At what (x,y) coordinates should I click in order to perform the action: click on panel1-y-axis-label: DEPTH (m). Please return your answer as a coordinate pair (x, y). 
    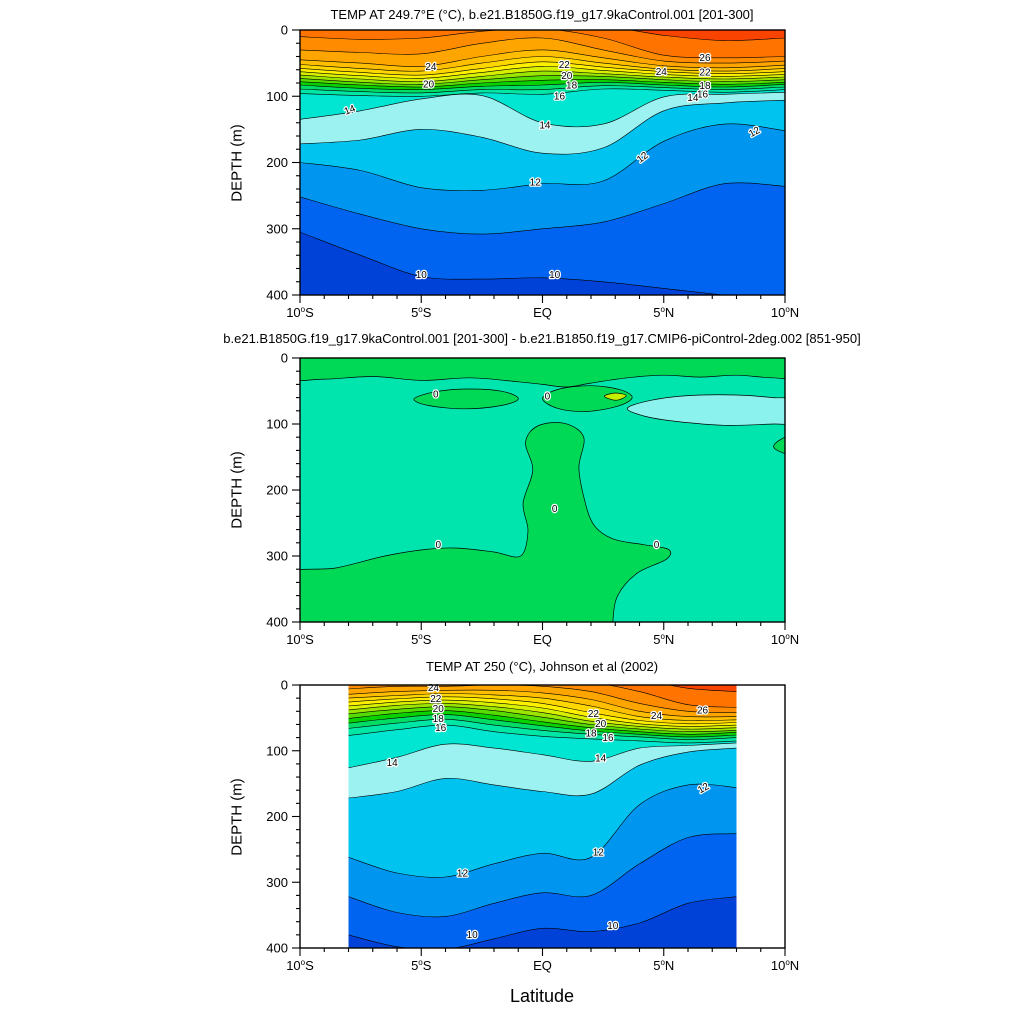
    Looking at the image, I should click on (237, 163).